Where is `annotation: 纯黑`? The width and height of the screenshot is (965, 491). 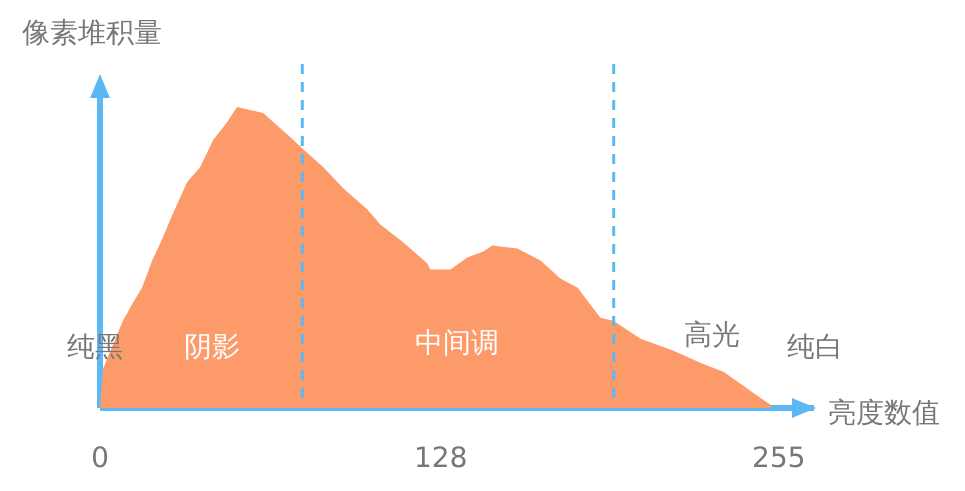 annotation: 纯黑 is located at coordinates (95, 346).